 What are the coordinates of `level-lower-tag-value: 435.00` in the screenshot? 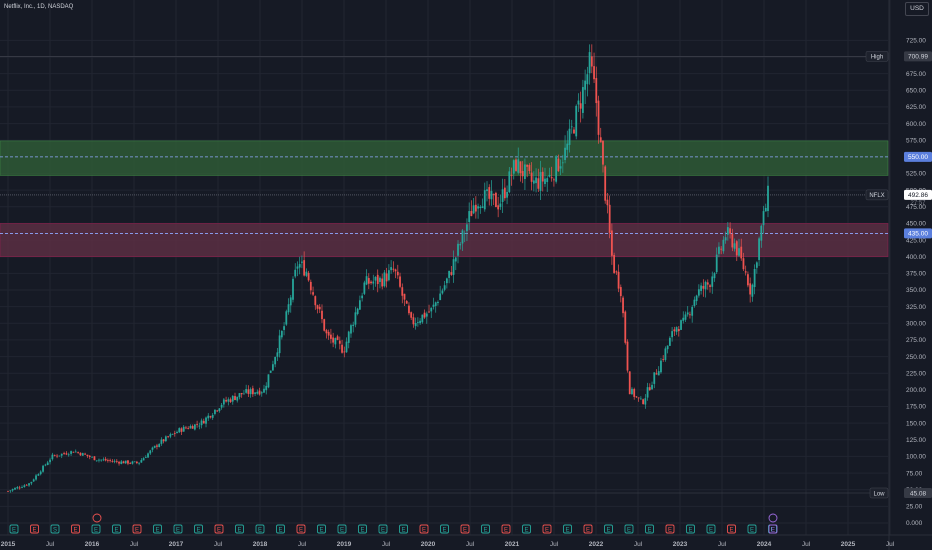 It's located at (918, 234).